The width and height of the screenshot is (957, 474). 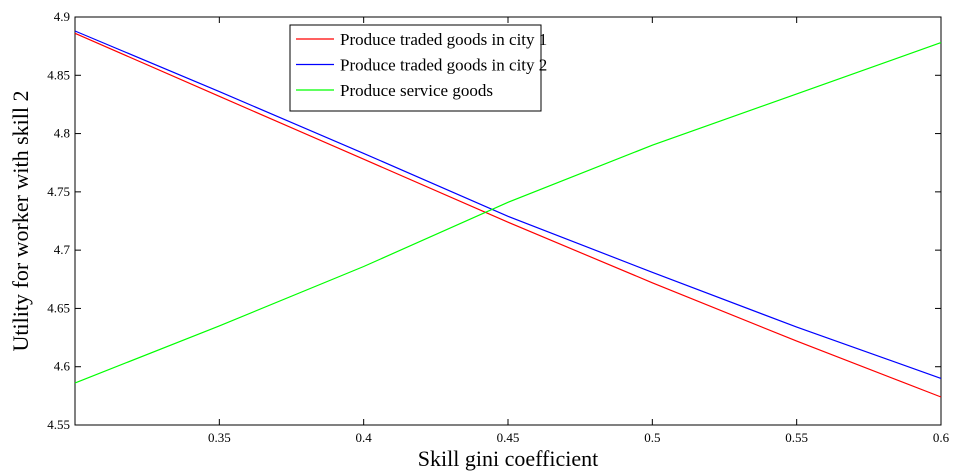 What do you see at coordinates (508, 458) in the screenshot?
I see `x-axis-title: Skill gini coefficient` at bounding box center [508, 458].